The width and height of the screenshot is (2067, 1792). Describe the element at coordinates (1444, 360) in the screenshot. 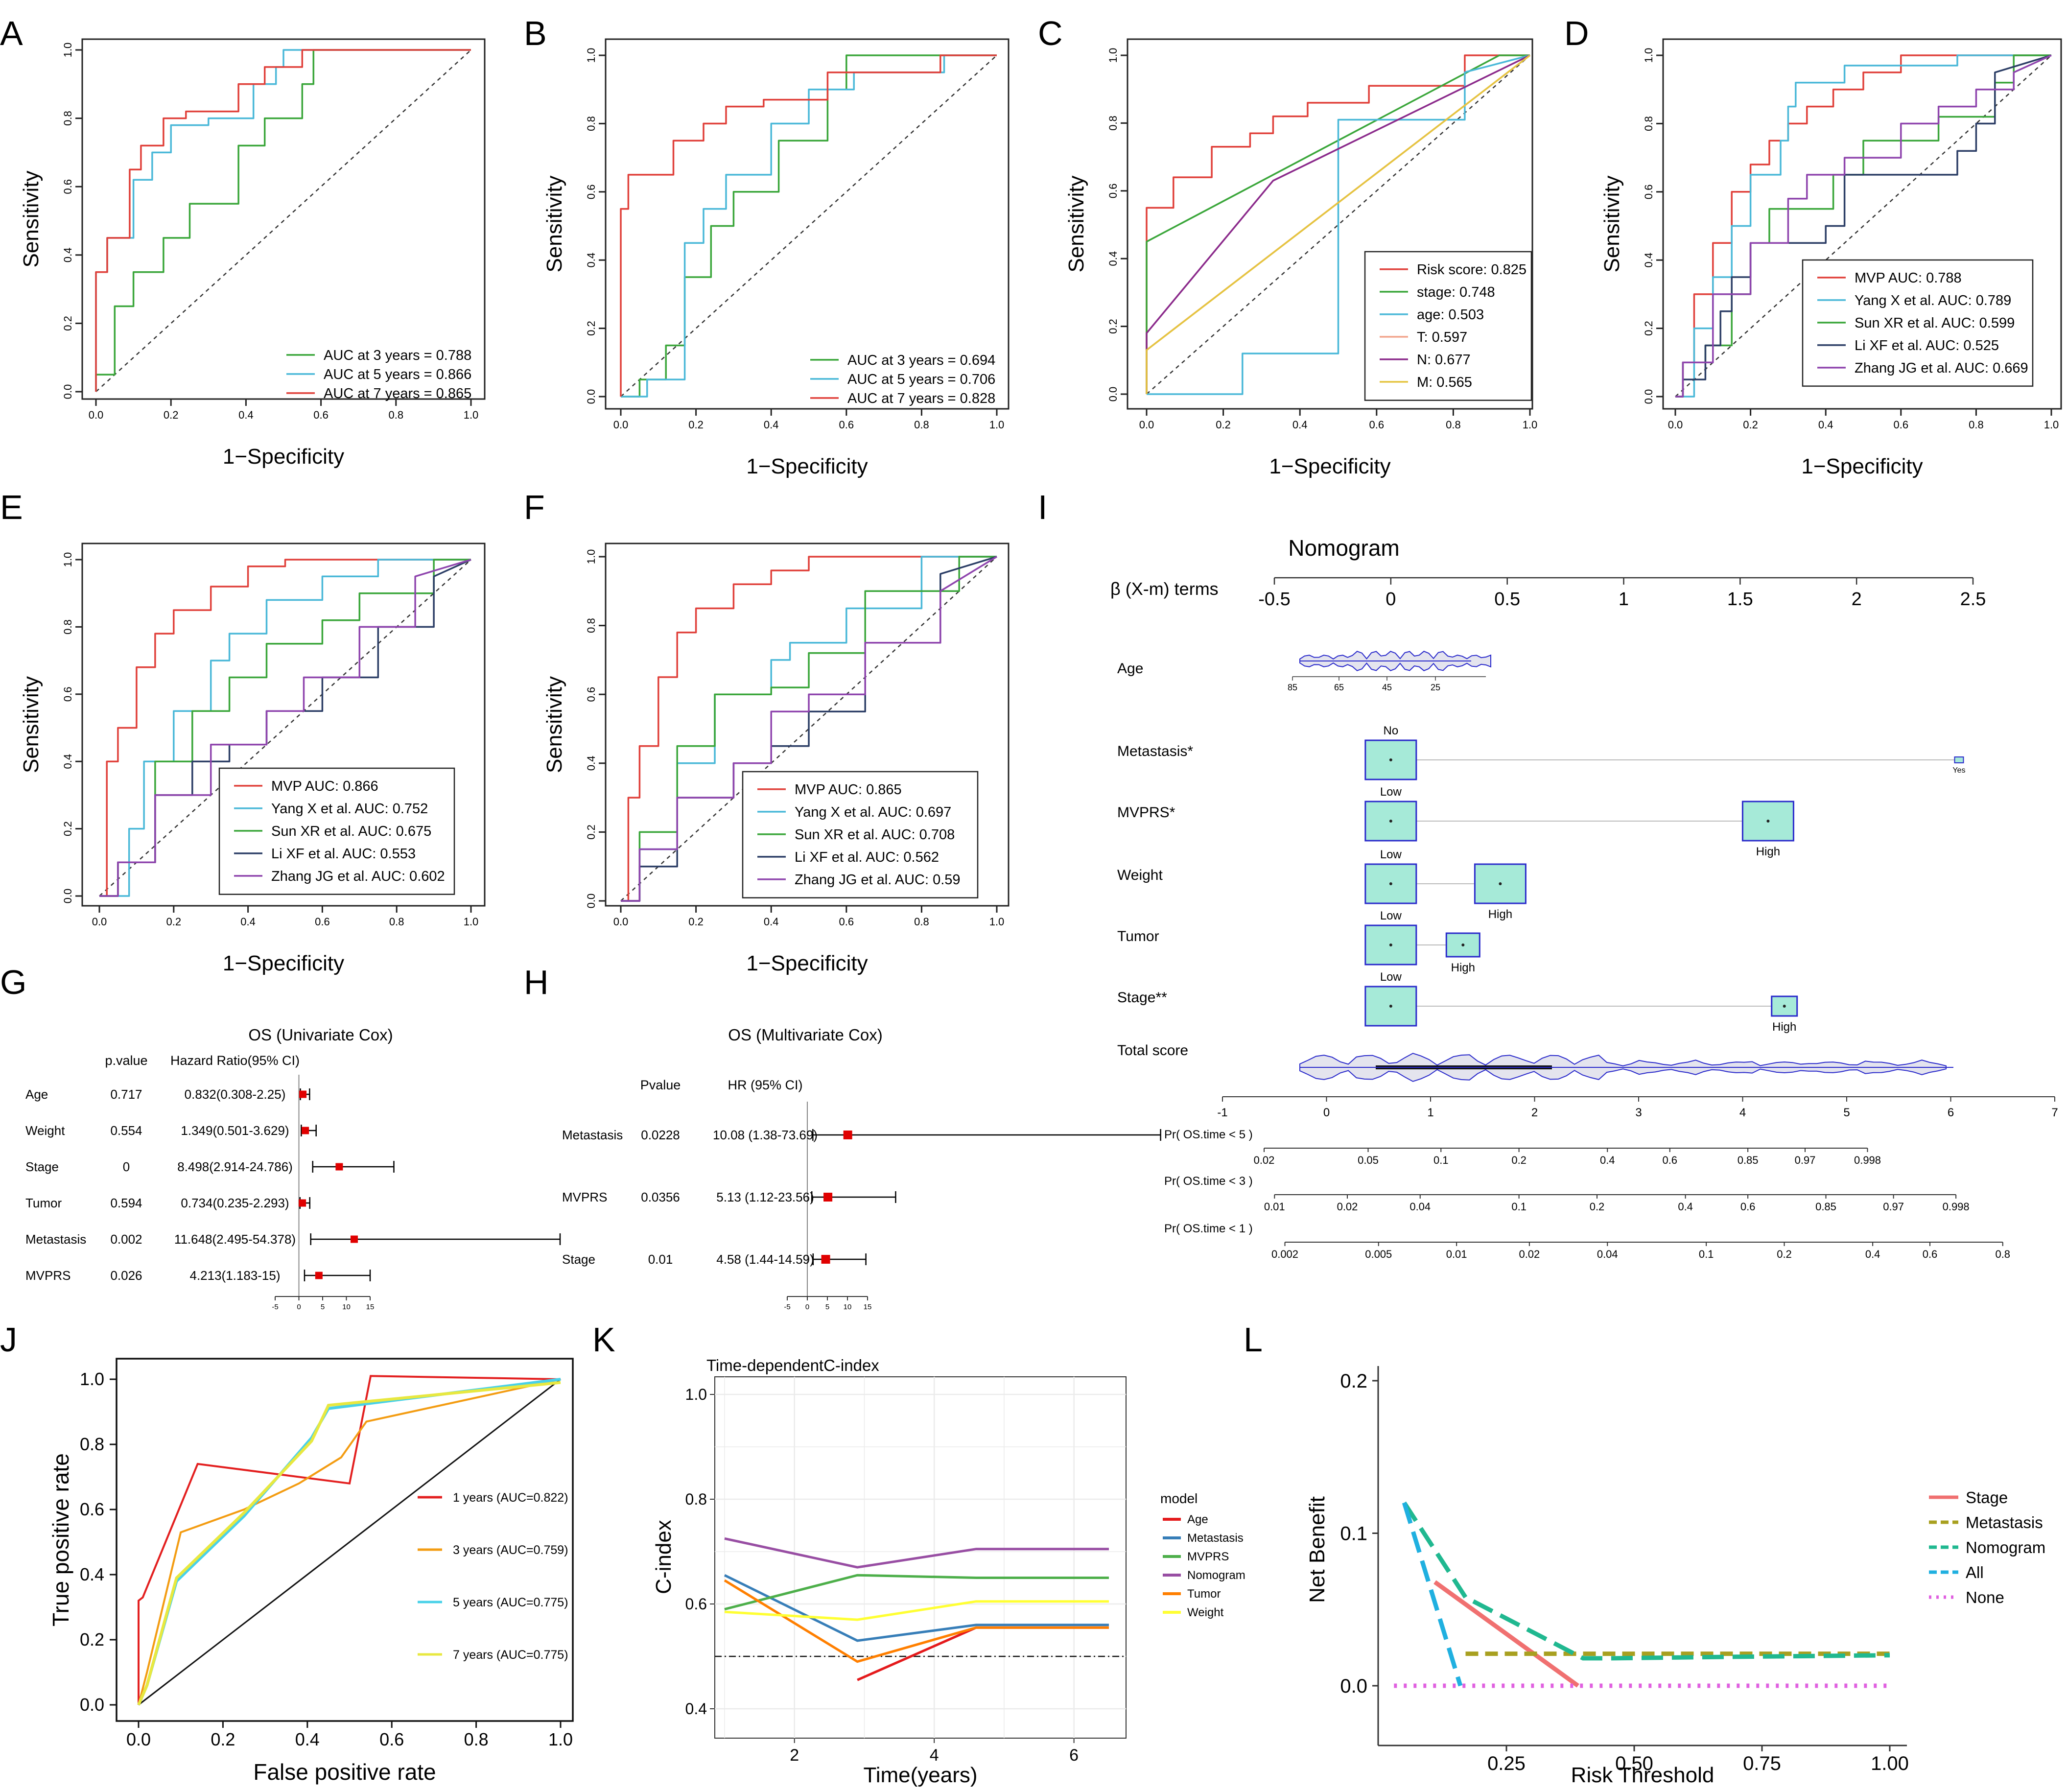

I see `legend-label: N: 0.677` at that location.